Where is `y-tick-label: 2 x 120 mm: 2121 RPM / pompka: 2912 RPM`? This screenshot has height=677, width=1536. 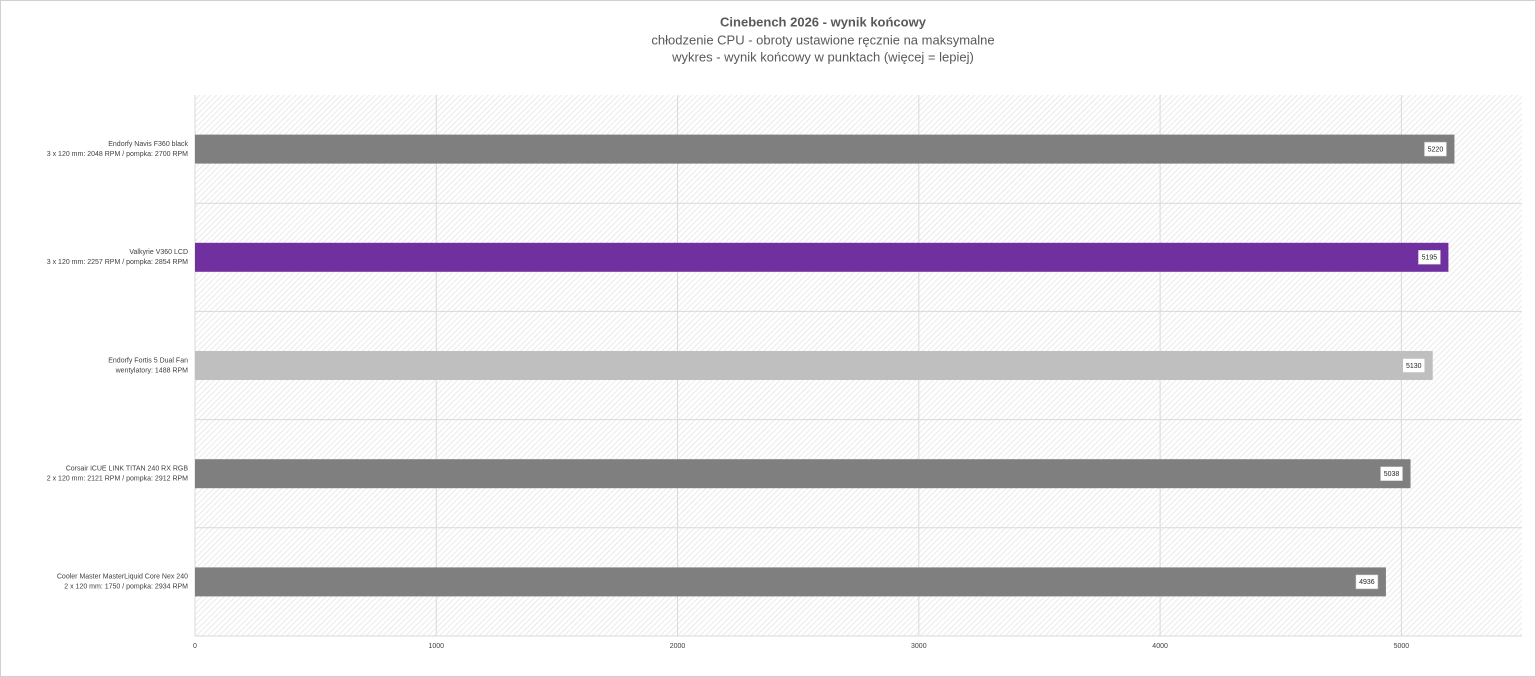
y-tick-label: 2 x 120 mm: 2121 RPM / pompka: 2912 RPM is located at coordinates (117, 479).